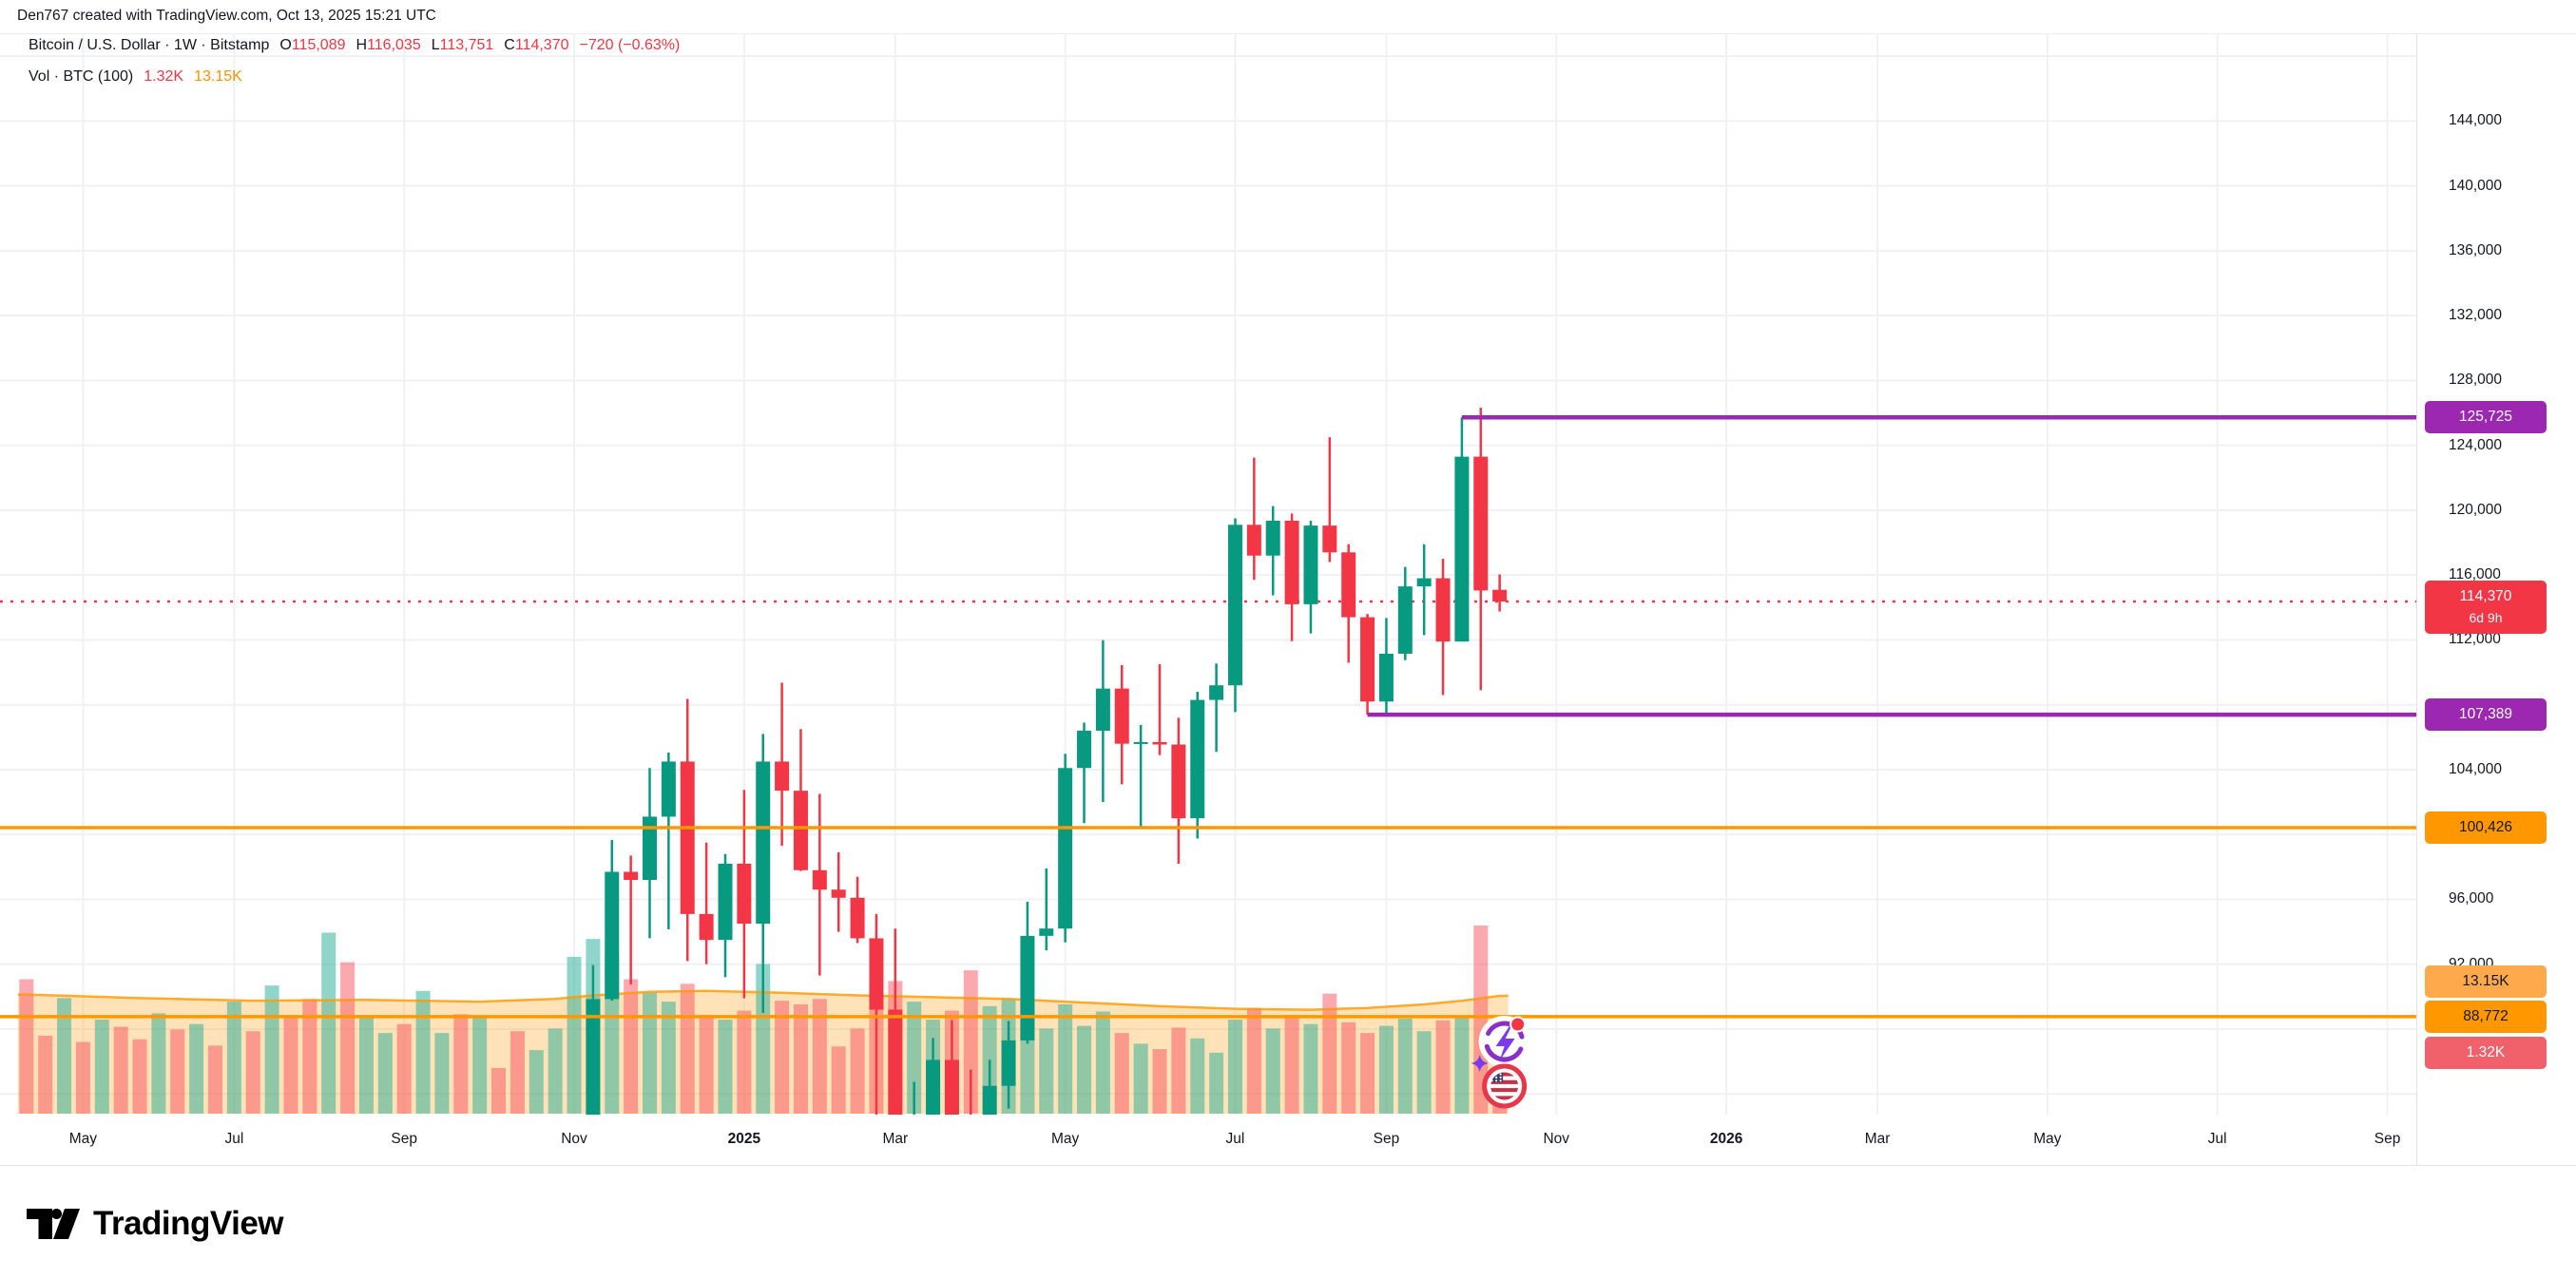  Describe the element at coordinates (574, 1139) in the screenshot. I see `time-axis-label: Nov` at that location.